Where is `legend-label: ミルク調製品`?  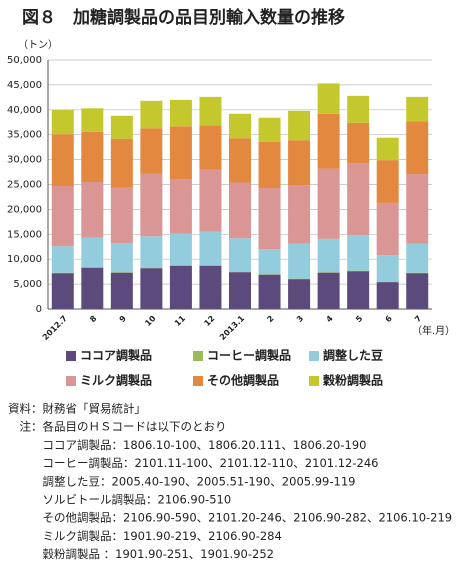 legend-label: ミルク調製品 is located at coordinates (116, 380).